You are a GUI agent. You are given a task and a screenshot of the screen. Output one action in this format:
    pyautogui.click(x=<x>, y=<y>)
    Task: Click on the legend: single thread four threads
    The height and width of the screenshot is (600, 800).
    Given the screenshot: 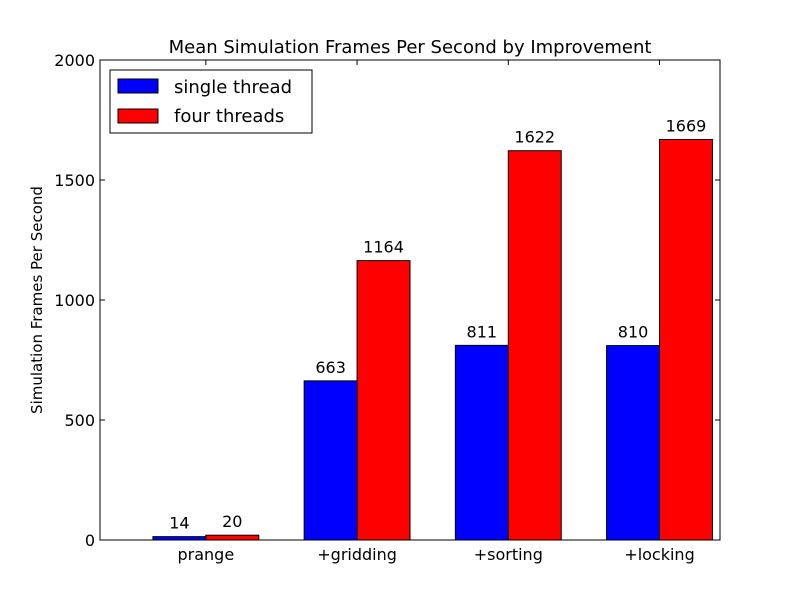 What is the action you would take?
    pyautogui.click(x=211, y=101)
    